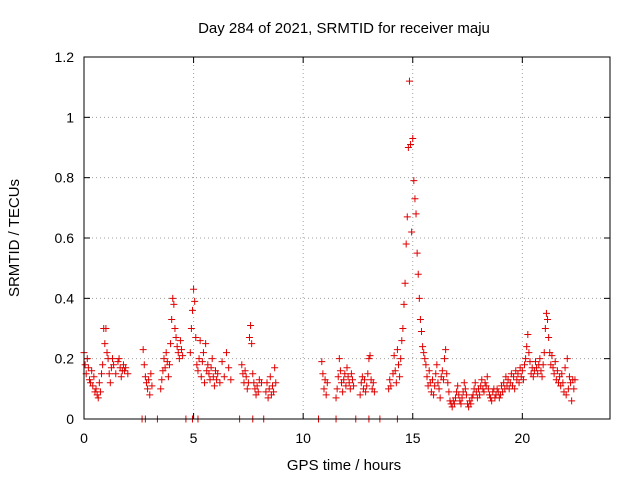 Image resolution: width=640 pixels, height=480 pixels. I want to click on y-tick-label: 0.4, so click(65, 298).